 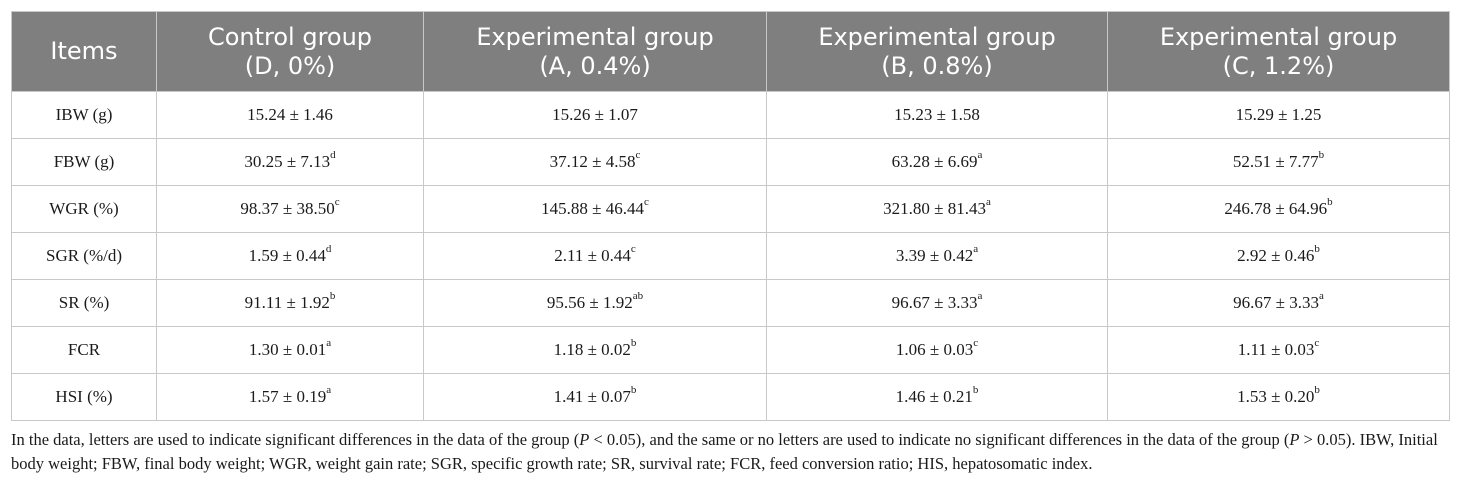 I want to click on table-cell: 3.39 ± 0.42a, so click(x=937, y=256).